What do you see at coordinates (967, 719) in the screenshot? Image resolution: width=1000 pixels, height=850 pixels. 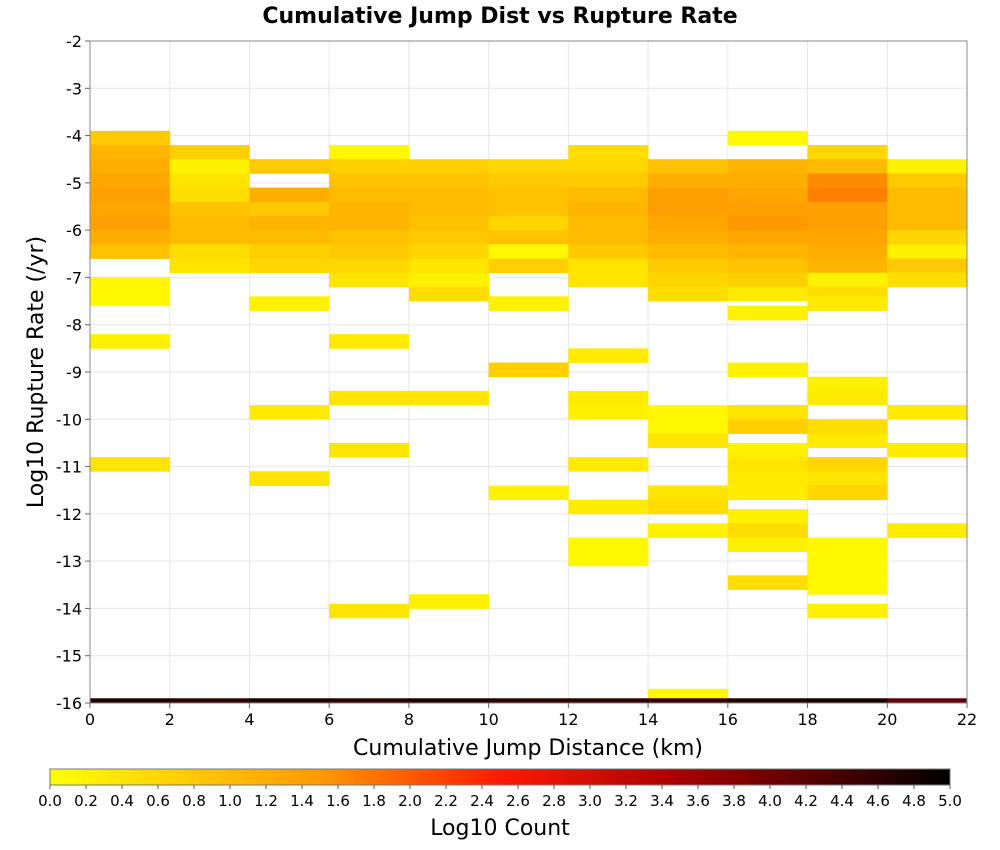 I see `x-tick-label: 22` at bounding box center [967, 719].